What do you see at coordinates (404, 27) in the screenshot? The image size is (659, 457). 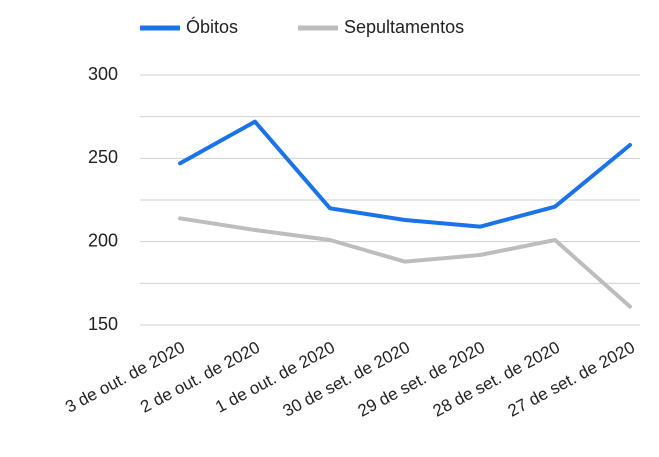 I see `legend-label: Sepultamentos` at bounding box center [404, 27].